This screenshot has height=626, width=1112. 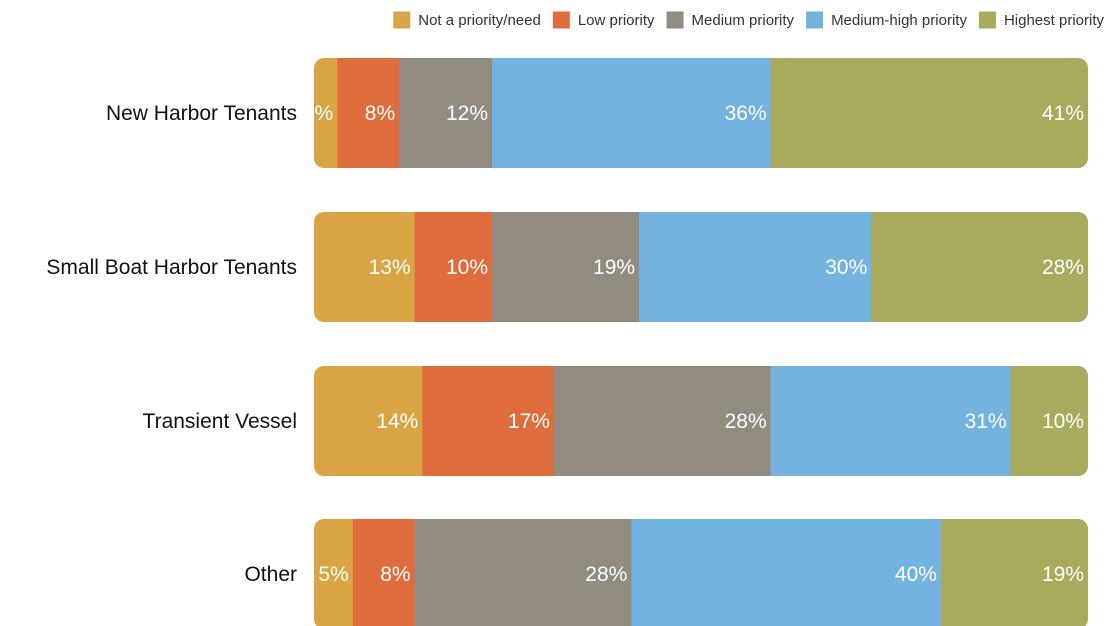 What do you see at coordinates (755, 267) in the screenshot?
I see `bar-segment-small-boat-harbor-tenants-medium-high-priority` at bounding box center [755, 267].